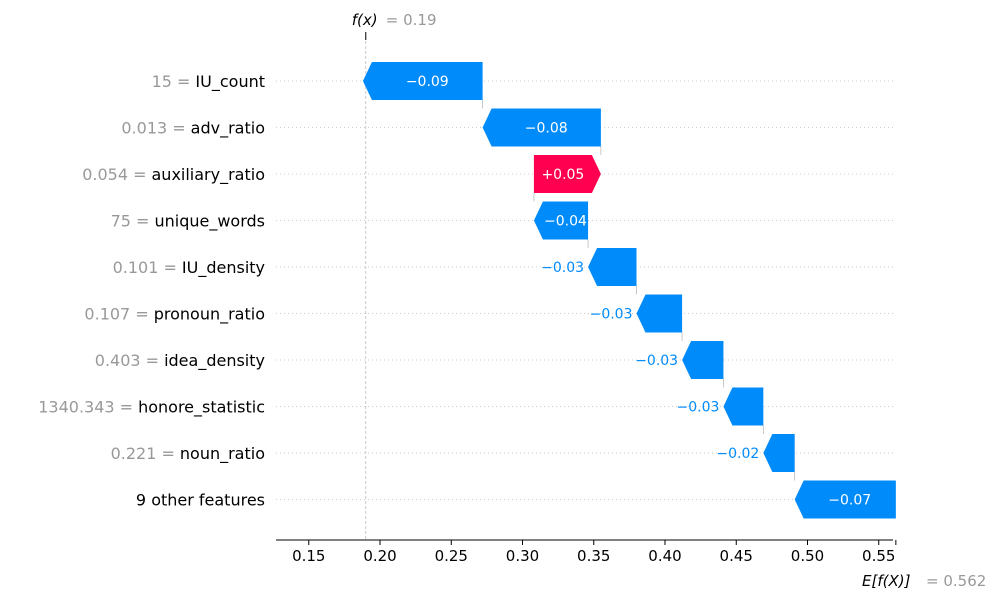  Describe the element at coordinates (878, 556) in the screenshot. I see `x-tick-label: 0.55` at that location.